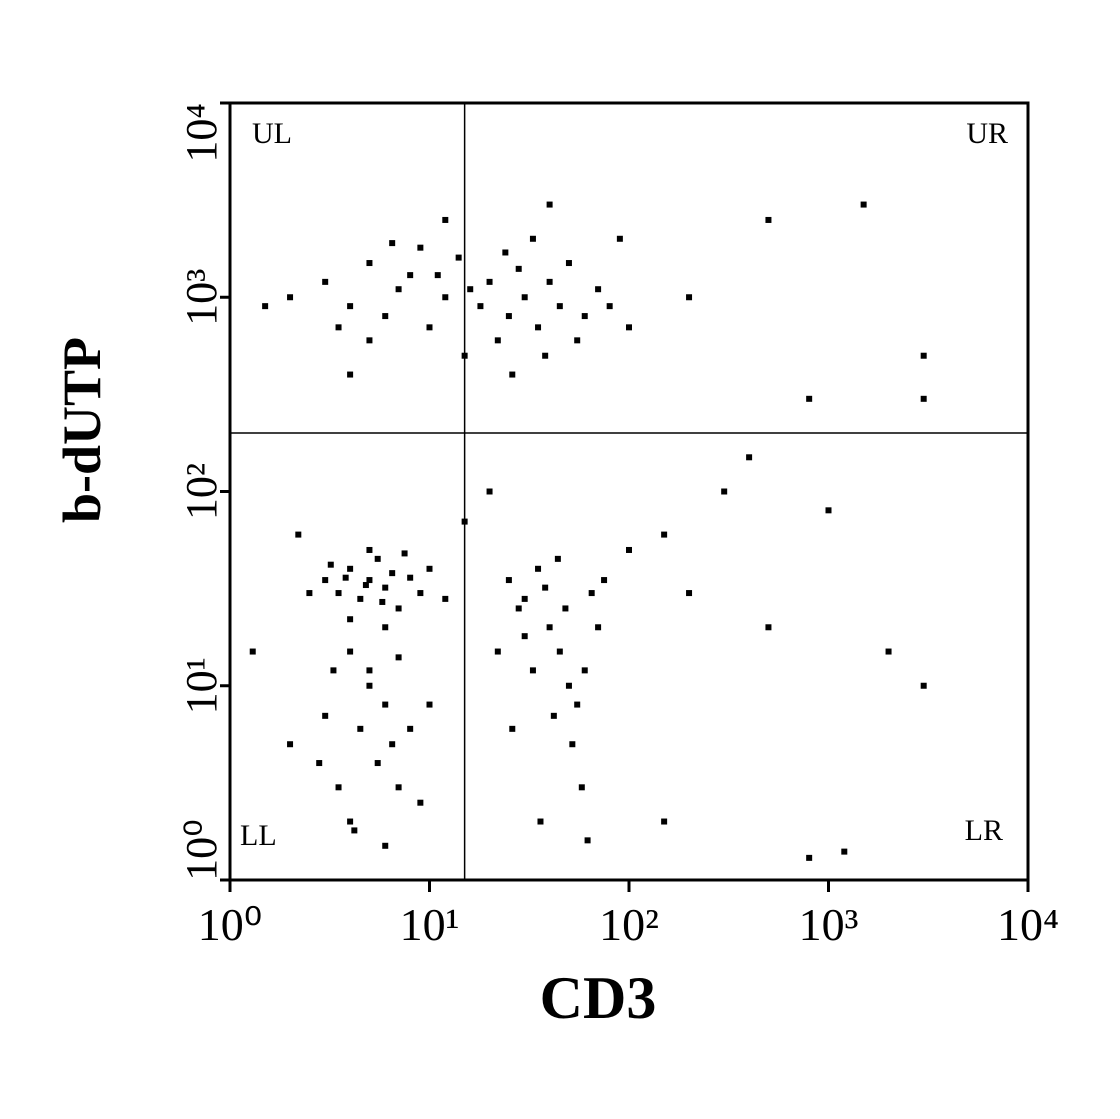 Image resolution: width=1120 pixels, height=1119 pixels. I want to click on x-tick-label: 10⁴, so click(1028, 924).